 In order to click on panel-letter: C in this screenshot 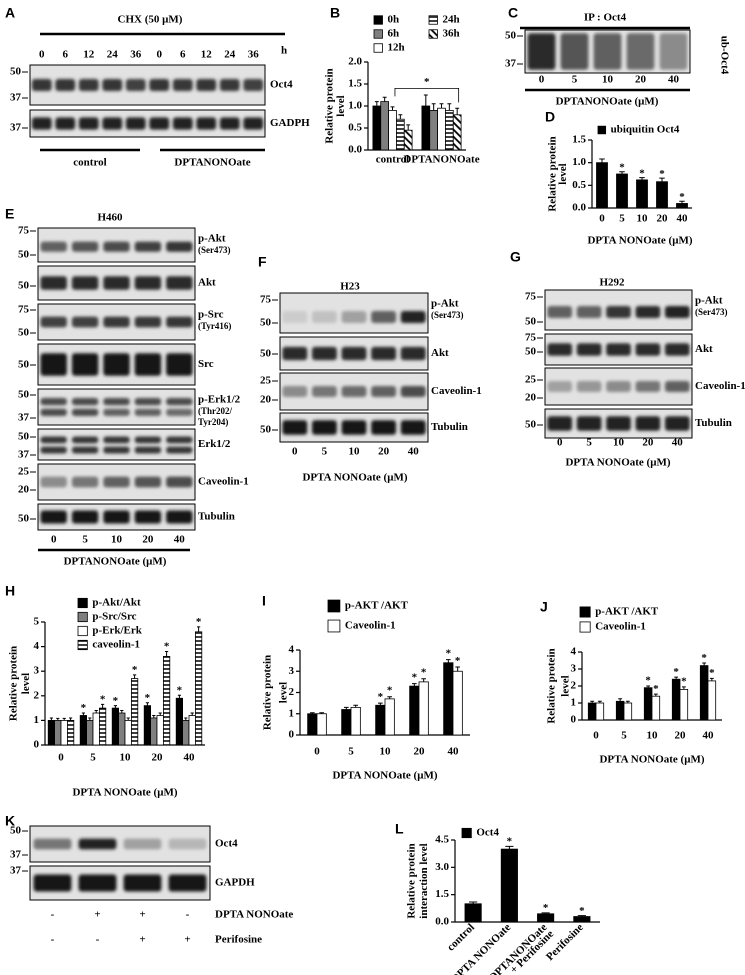, I will do `click(513, 13)`.